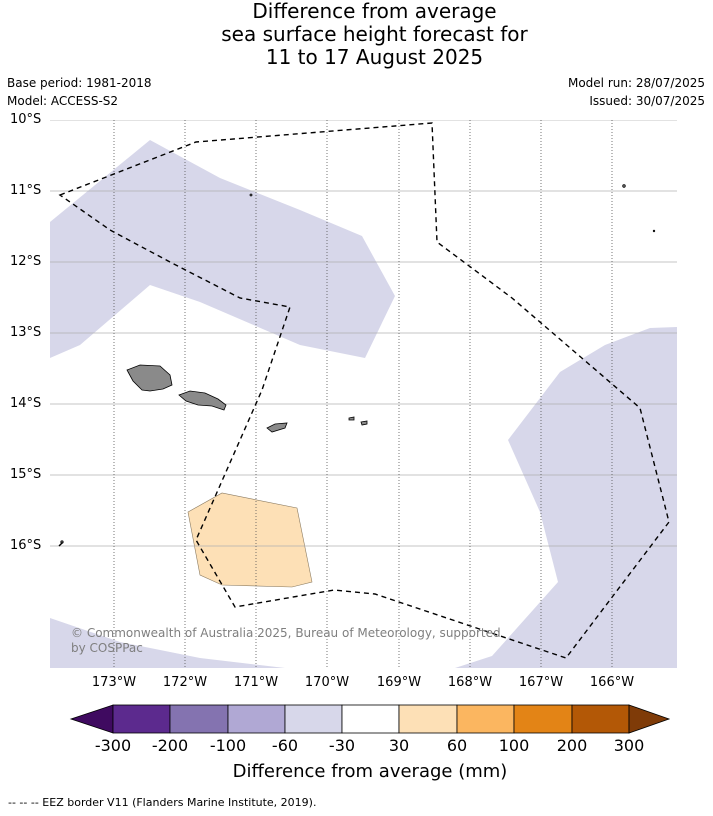 The height and width of the screenshot is (816, 713). Describe the element at coordinates (185, 682) in the screenshot. I see `lon-label-172w: 172°W` at that location.